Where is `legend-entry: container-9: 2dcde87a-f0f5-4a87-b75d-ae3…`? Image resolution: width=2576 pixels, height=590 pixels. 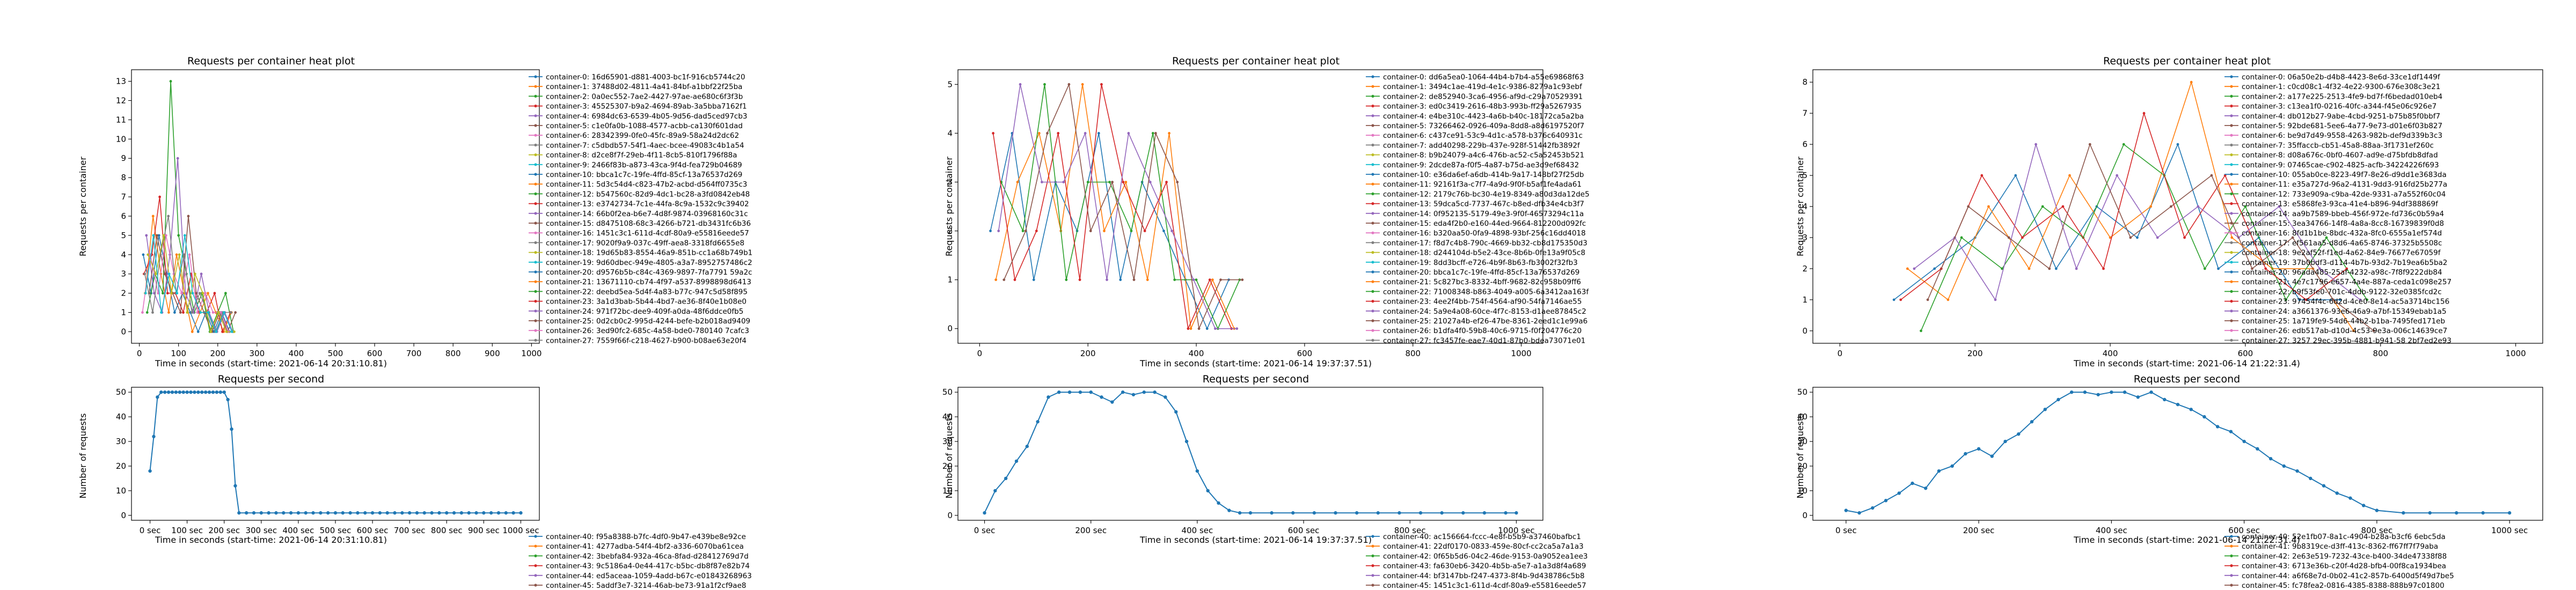 legend-entry: container-9: 2dcde87a-f0f5-4a87-b75d-ae3… is located at coordinates (1481, 165).